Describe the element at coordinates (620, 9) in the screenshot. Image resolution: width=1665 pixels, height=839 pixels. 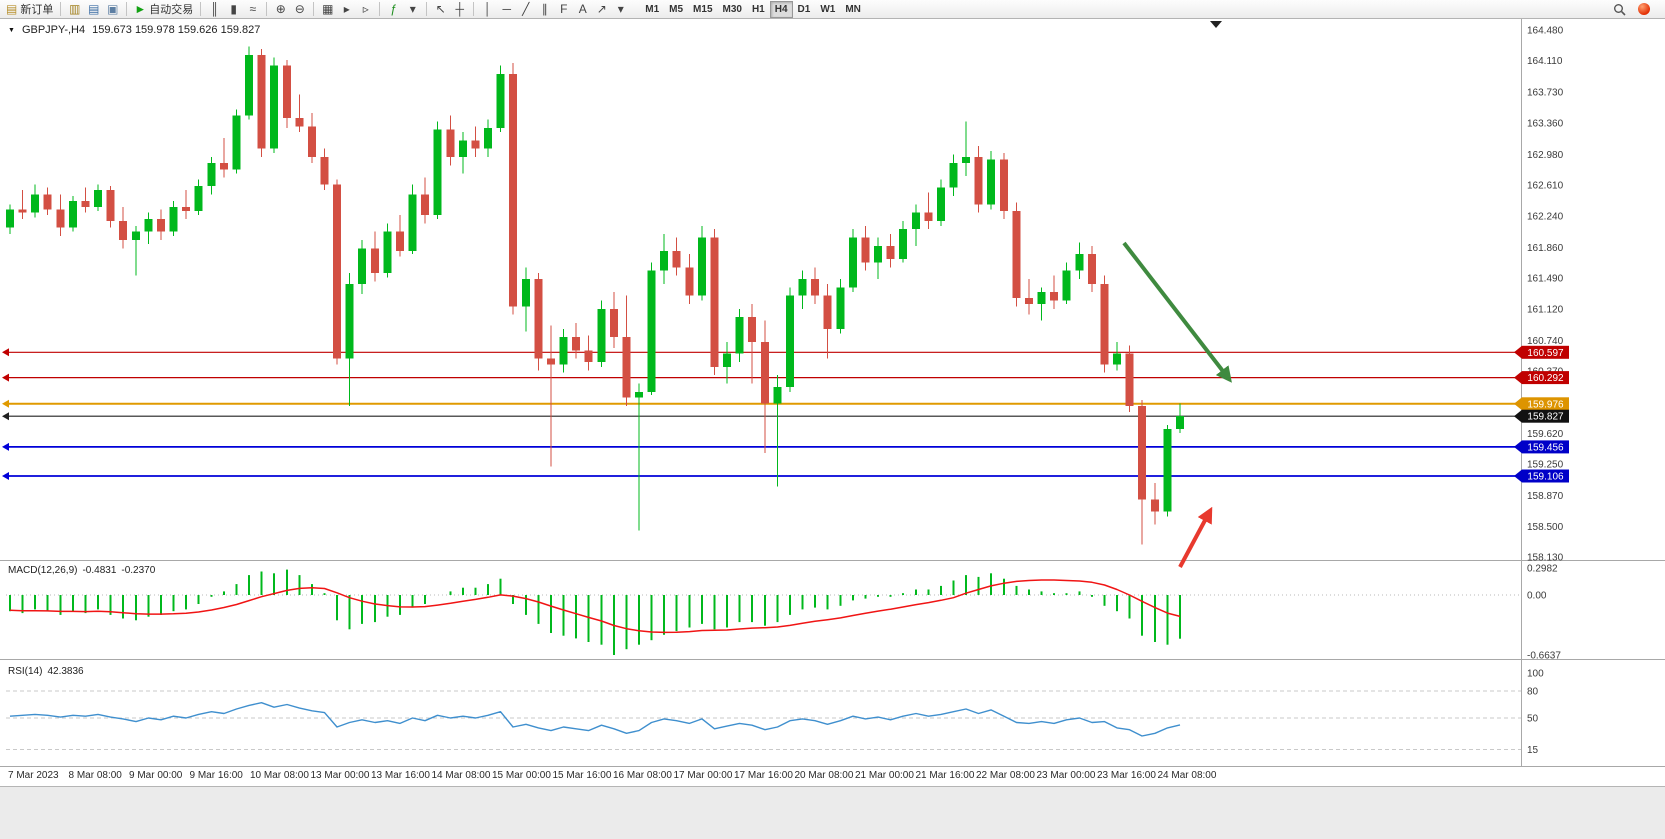
I see `shapes-dropdown-button: ▾` at that location.